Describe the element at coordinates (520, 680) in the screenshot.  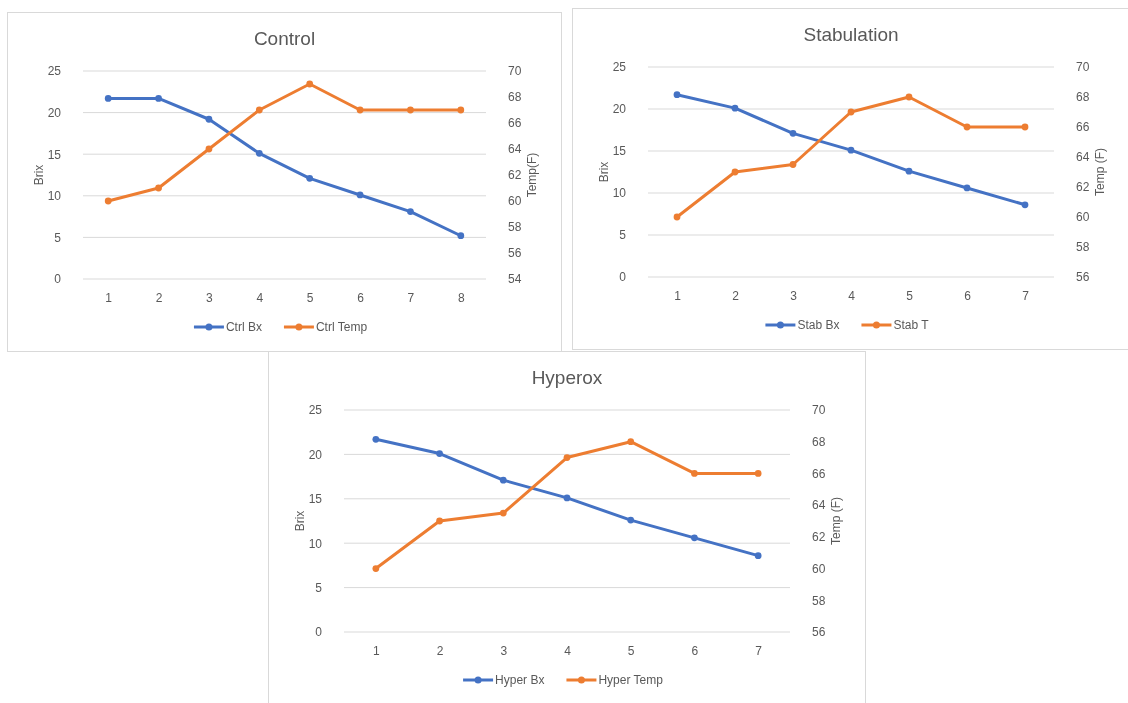
I see `legend-label: Hyper Bx` at that location.